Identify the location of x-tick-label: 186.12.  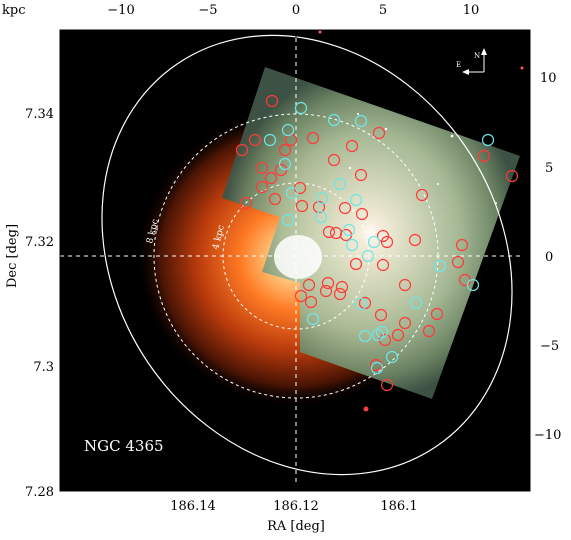
(296, 506).